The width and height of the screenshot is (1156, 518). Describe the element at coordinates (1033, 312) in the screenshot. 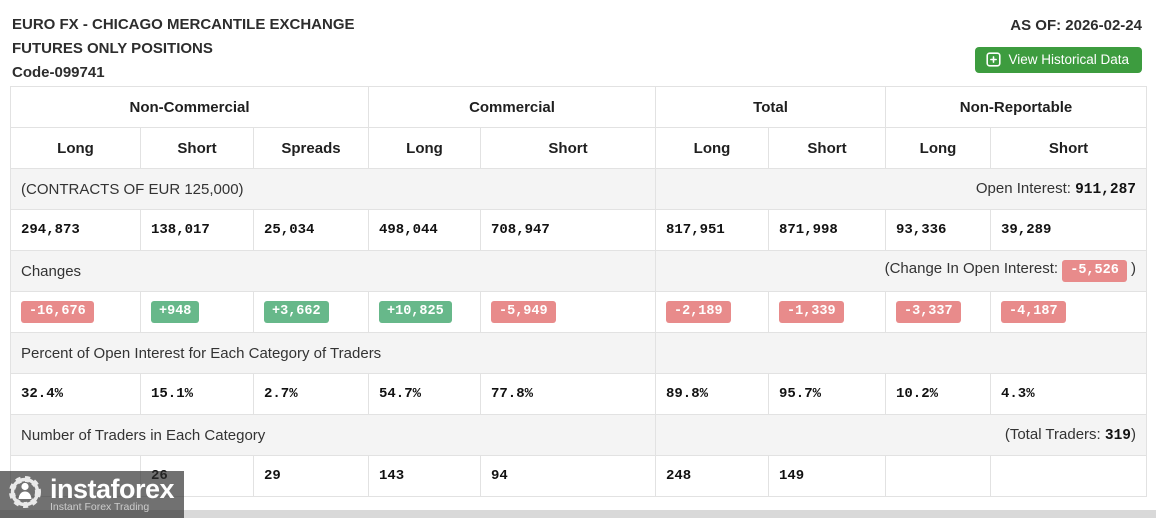

I see `change-badge: -4,187` at that location.